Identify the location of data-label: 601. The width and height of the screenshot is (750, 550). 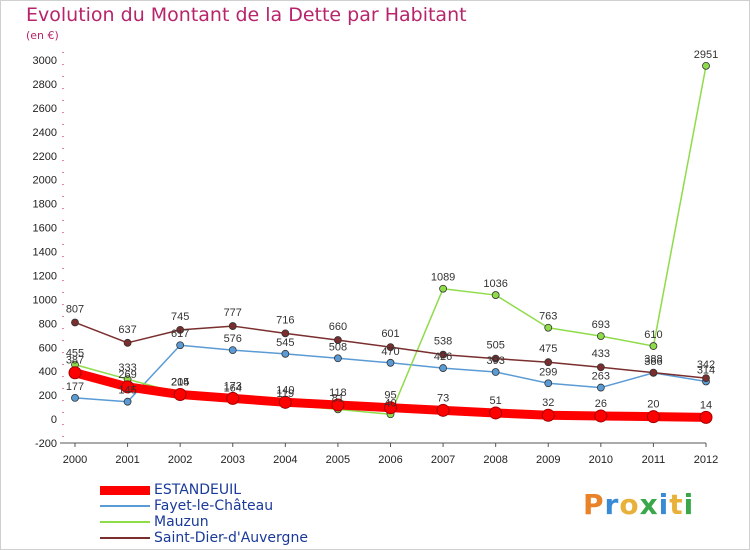
(390, 334).